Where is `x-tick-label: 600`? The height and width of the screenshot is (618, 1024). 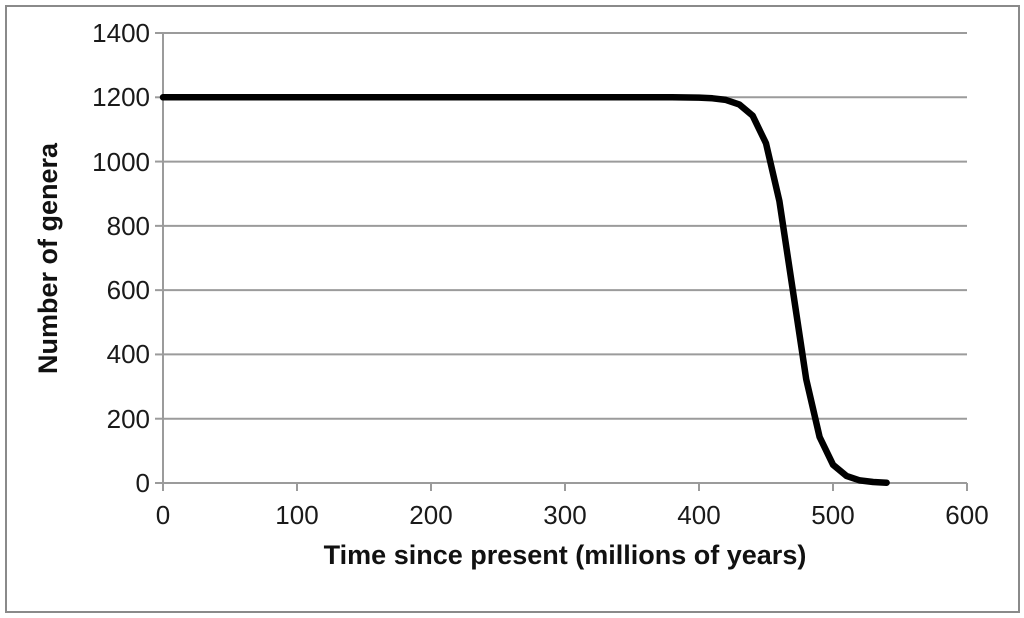 x-tick-label: 600 is located at coordinates (967, 515).